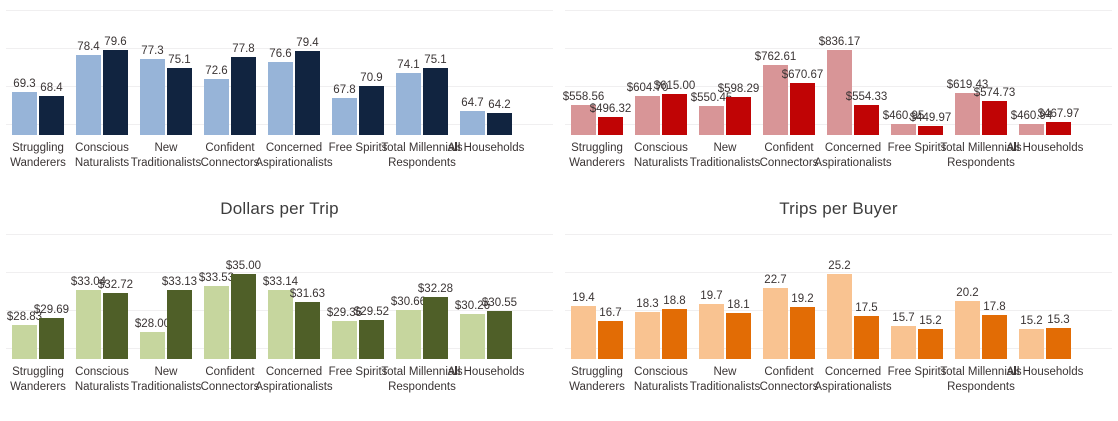  I want to click on bar-group: $33.53 $35.00 Confident Connectors, so click(230, 314).